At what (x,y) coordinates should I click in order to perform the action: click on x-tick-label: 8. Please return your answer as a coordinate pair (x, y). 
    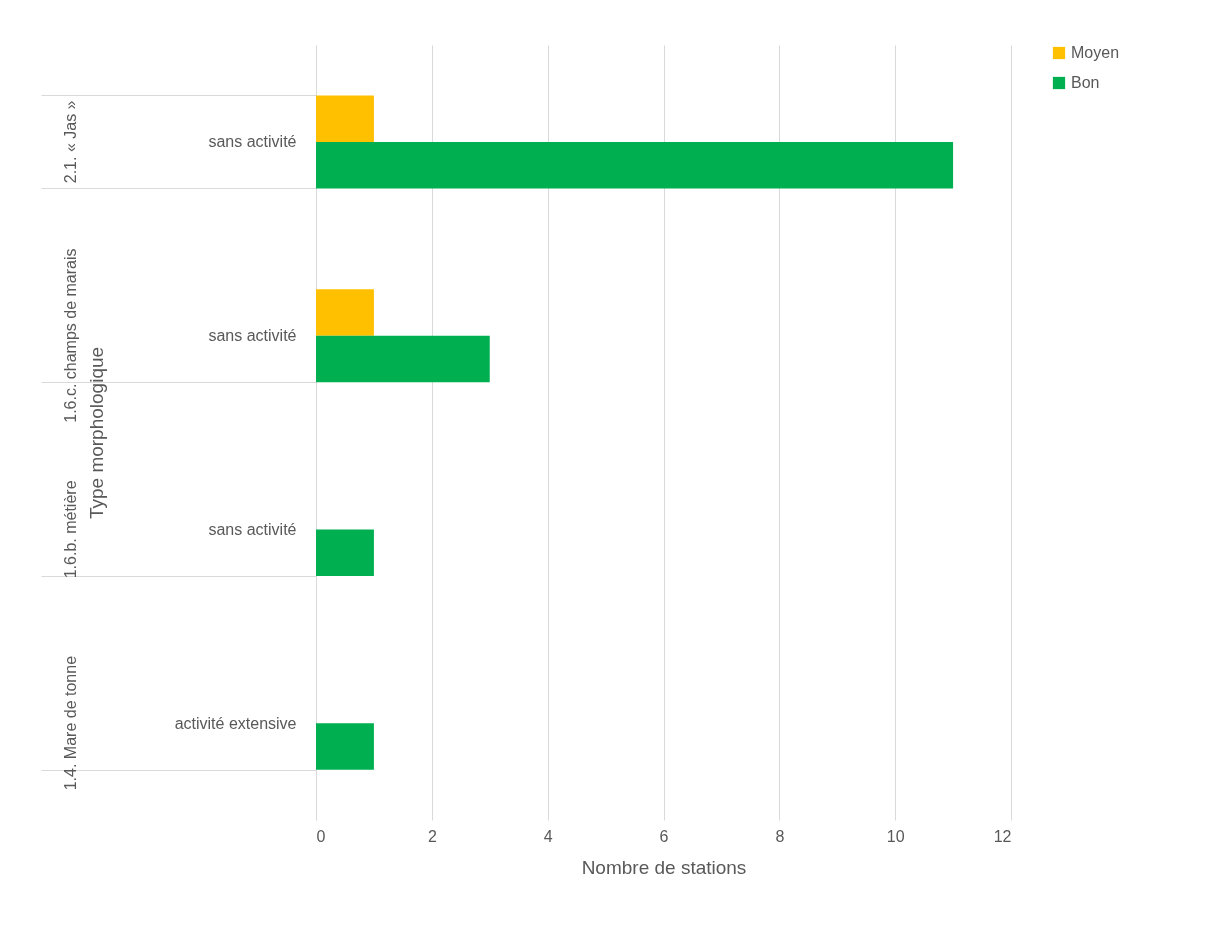
    Looking at the image, I should click on (780, 836).